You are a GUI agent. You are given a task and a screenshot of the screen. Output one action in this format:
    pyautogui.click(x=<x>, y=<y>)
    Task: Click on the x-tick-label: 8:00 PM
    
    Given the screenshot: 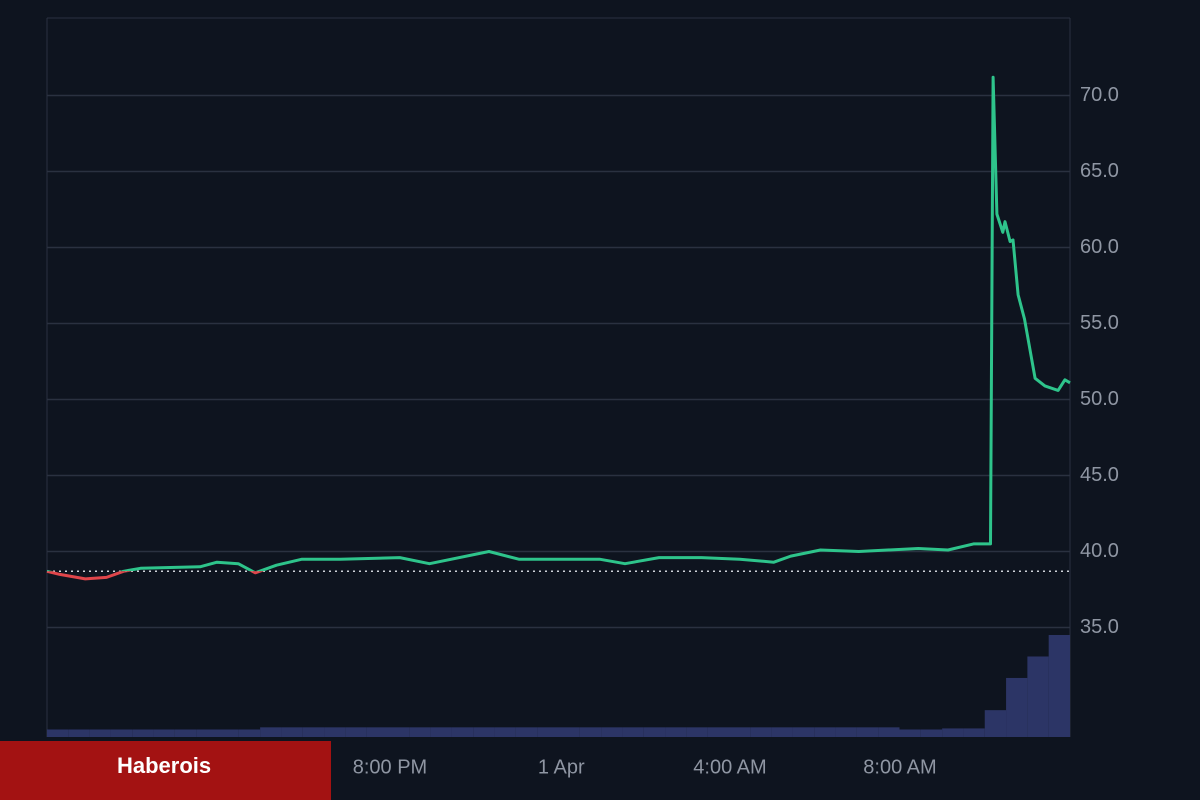 What is the action you would take?
    pyautogui.click(x=390, y=767)
    